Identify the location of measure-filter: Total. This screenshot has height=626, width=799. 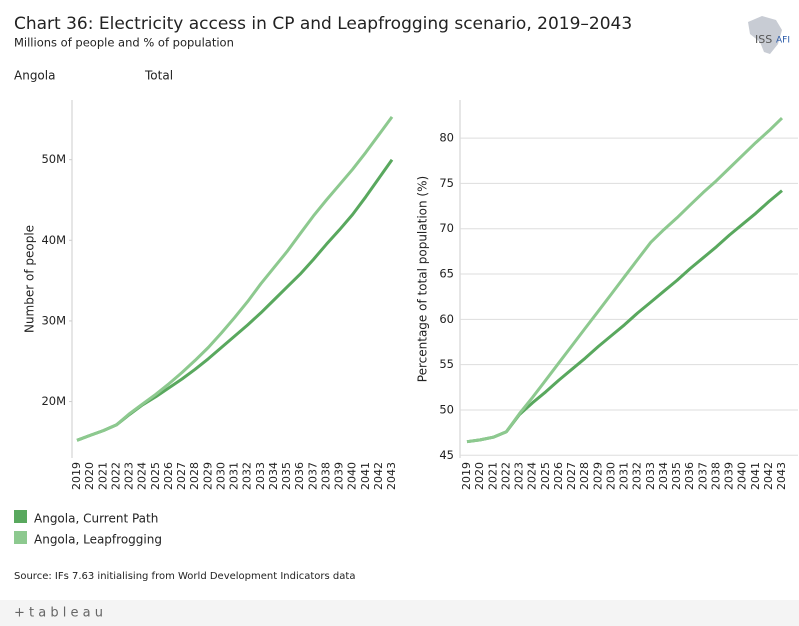
(158, 76).